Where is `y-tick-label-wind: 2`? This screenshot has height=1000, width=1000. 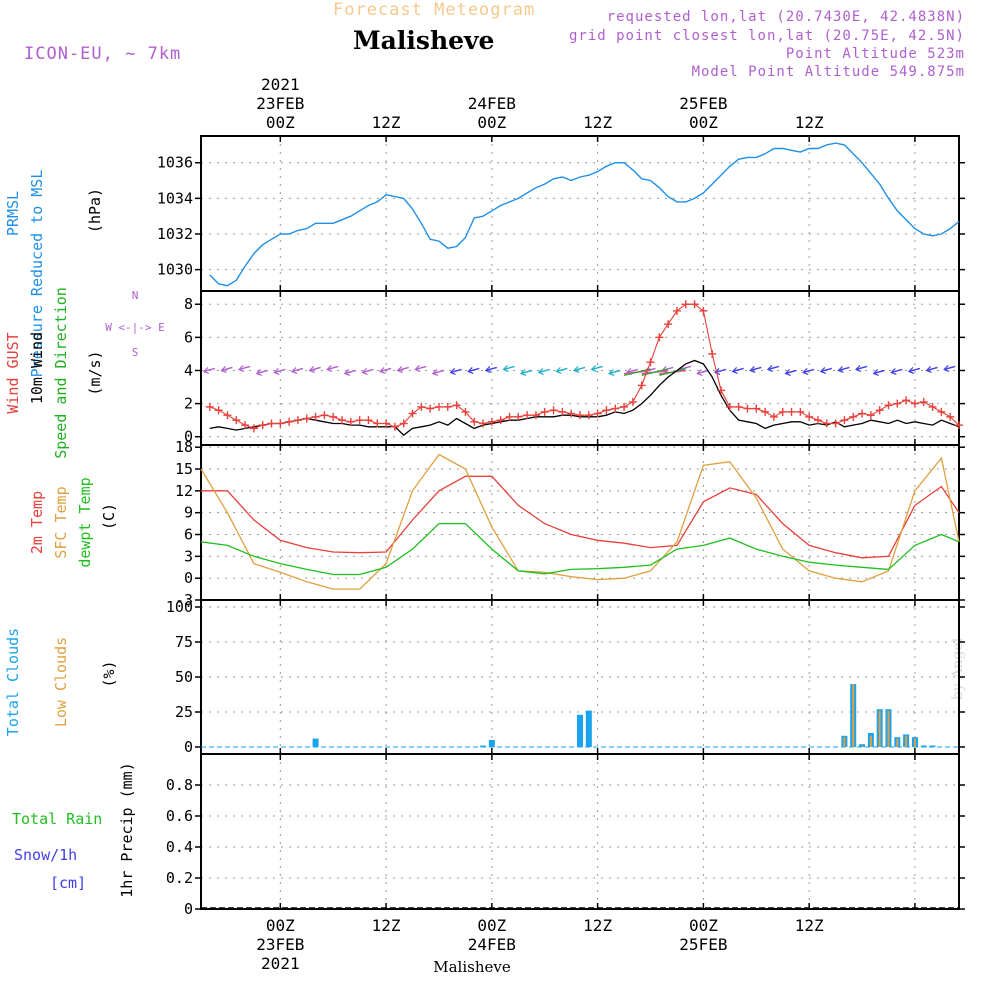 y-tick-label-wind: 2 is located at coordinates (188, 404).